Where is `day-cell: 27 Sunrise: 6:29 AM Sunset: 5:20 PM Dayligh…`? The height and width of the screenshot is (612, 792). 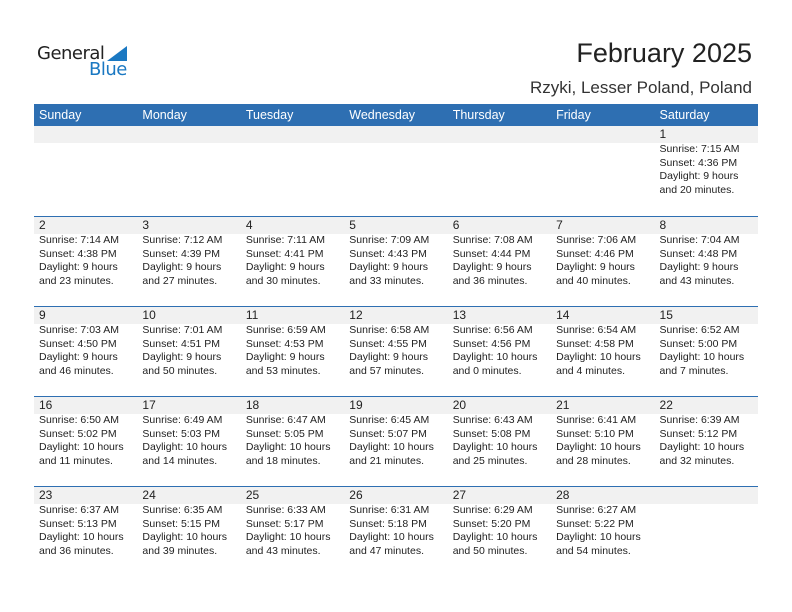 day-cell: 27 Sunrise: 6:29 AM Sunset: 5:20 PM Dayligh… is located at coordinates (499, 531).